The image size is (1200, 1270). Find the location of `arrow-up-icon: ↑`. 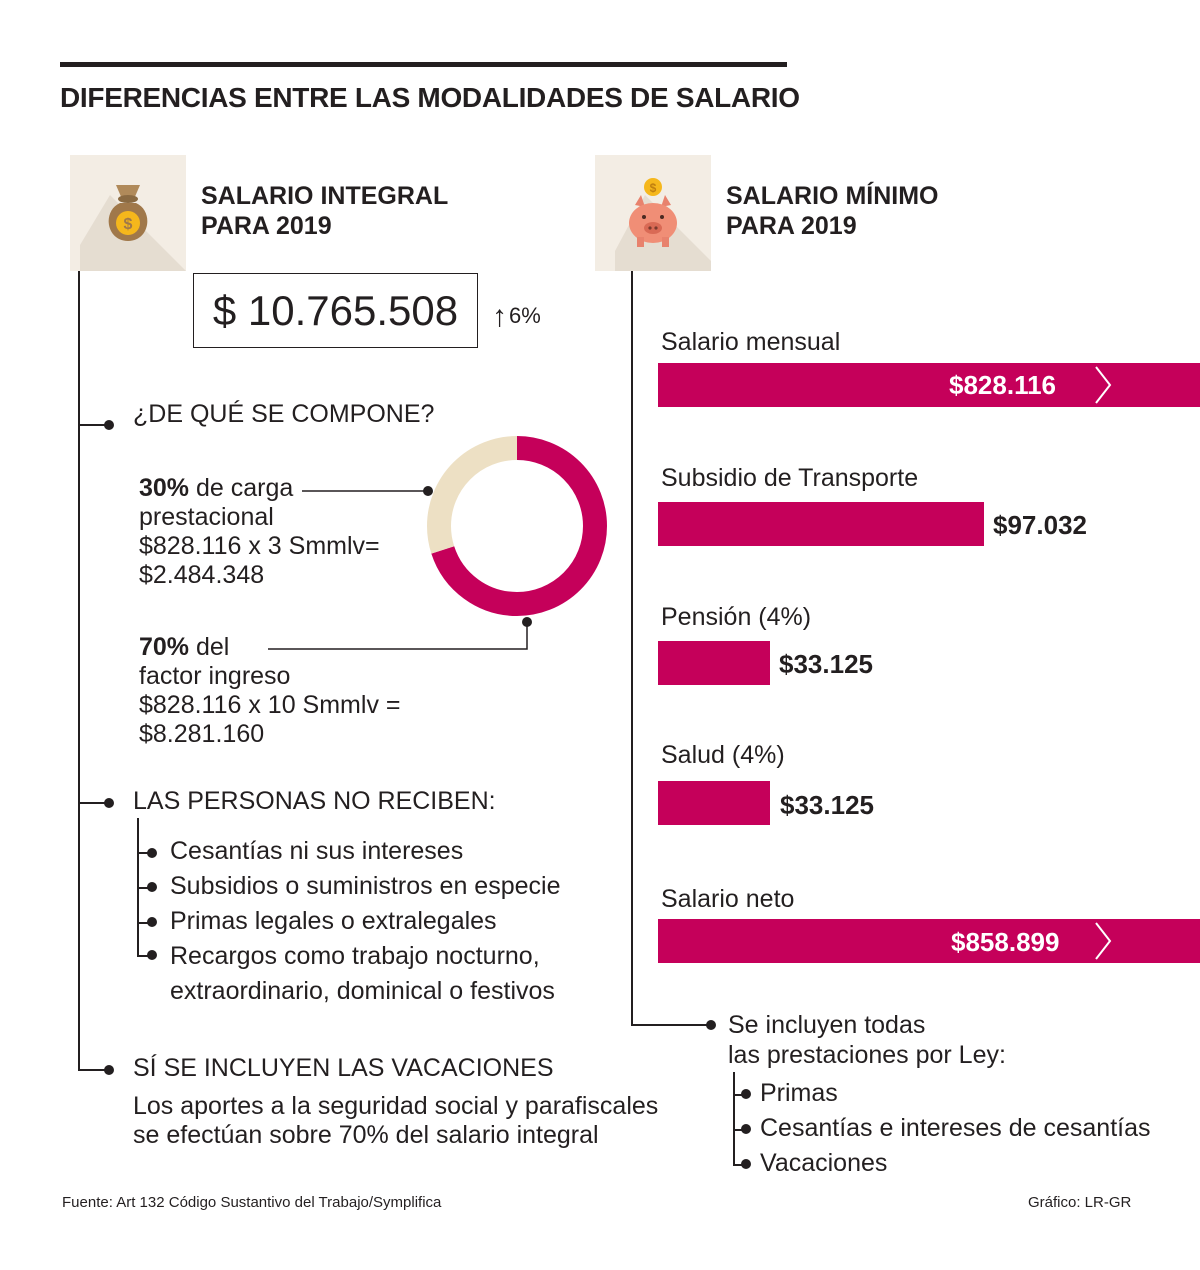

arrow-up-icon: ↑ is located at coordinates (499, 316).